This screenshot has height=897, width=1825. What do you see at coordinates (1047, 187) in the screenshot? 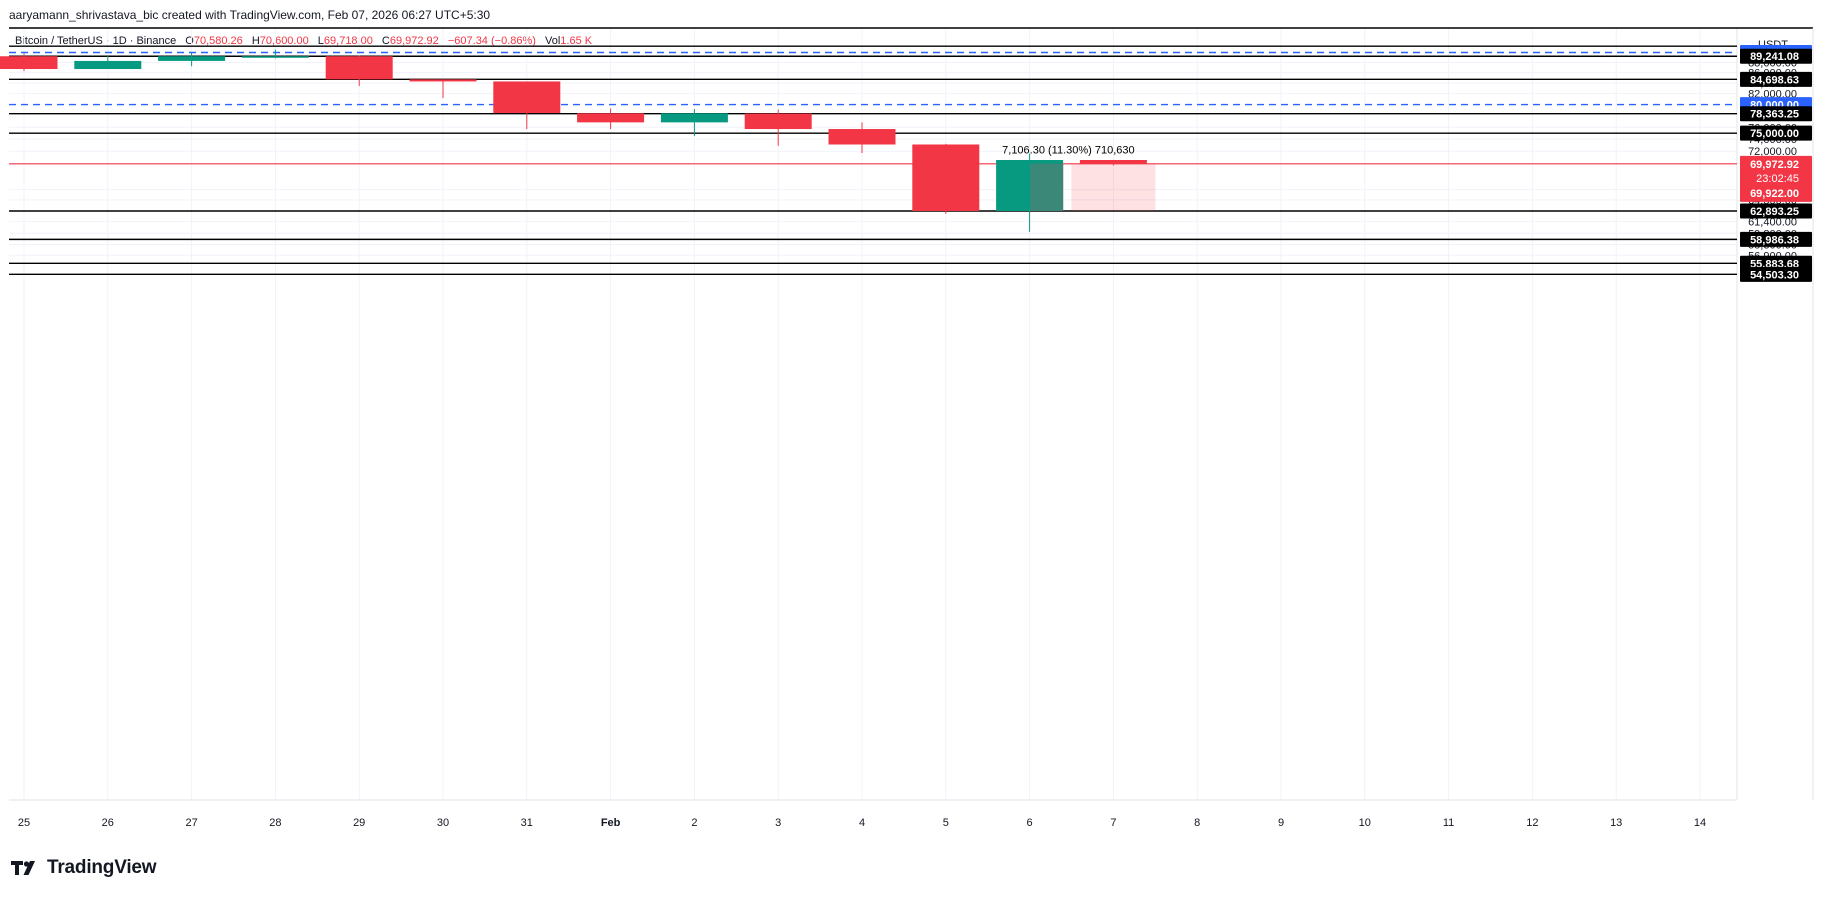
I see `measure-overlay` at bounding box center [1047, 187].